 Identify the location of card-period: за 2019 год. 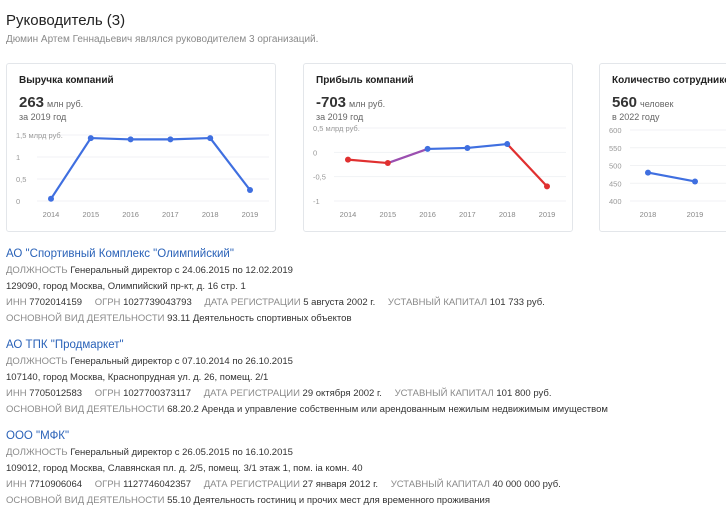
(43, 117).